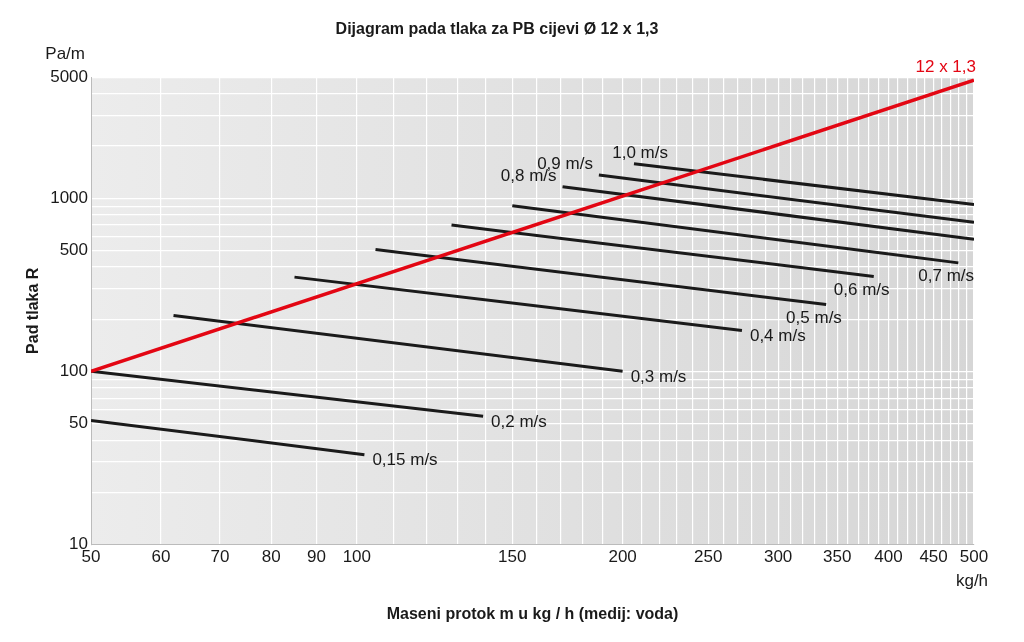 The height and width of the screenshot is (642, 1024). What do you see at coordinates (79, 423) in the screenshot?
I see `y-tick-label: 50` at bounding box center [79, 423].